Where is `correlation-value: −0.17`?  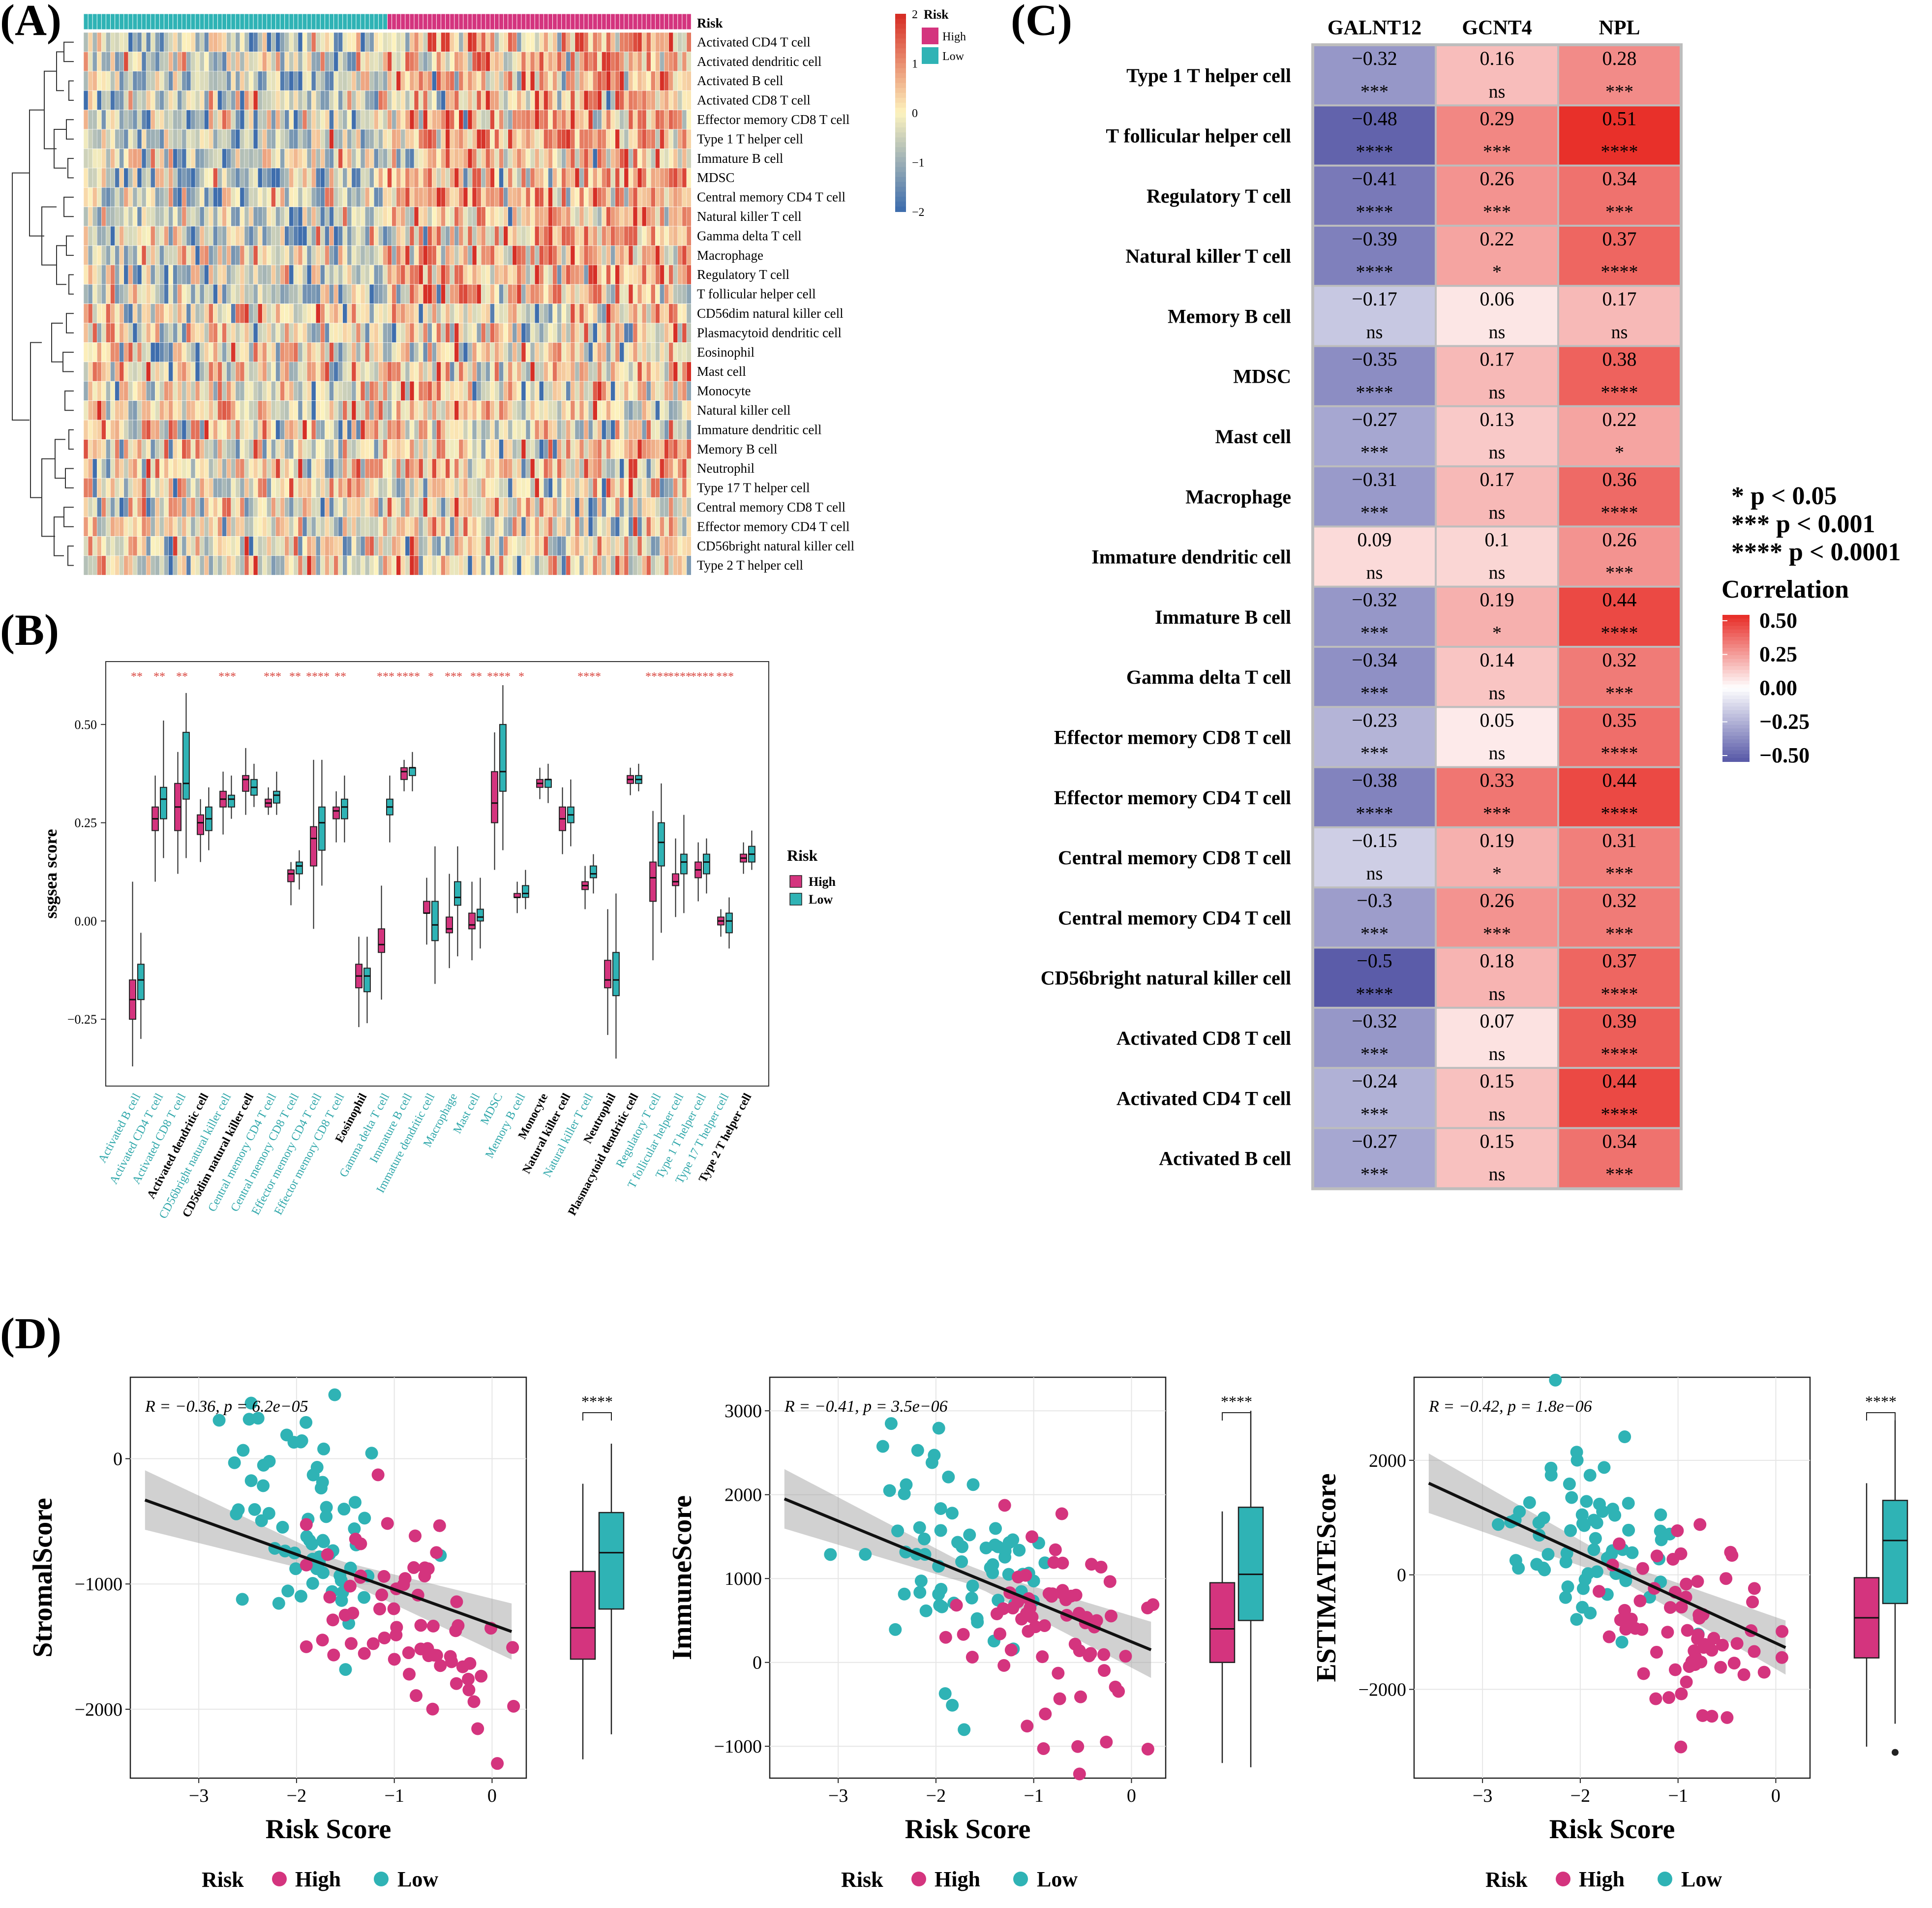
correlation-value: −0.17 is located at coordinates (1374, 299).